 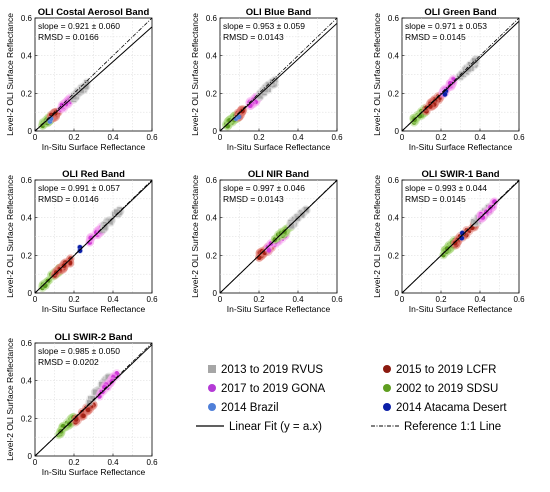 What do you see at coordinates (447, 389) in the screenshot?
I see `legend-label: 2002 to 2019 SDSU` at bounding box center [447, 389].